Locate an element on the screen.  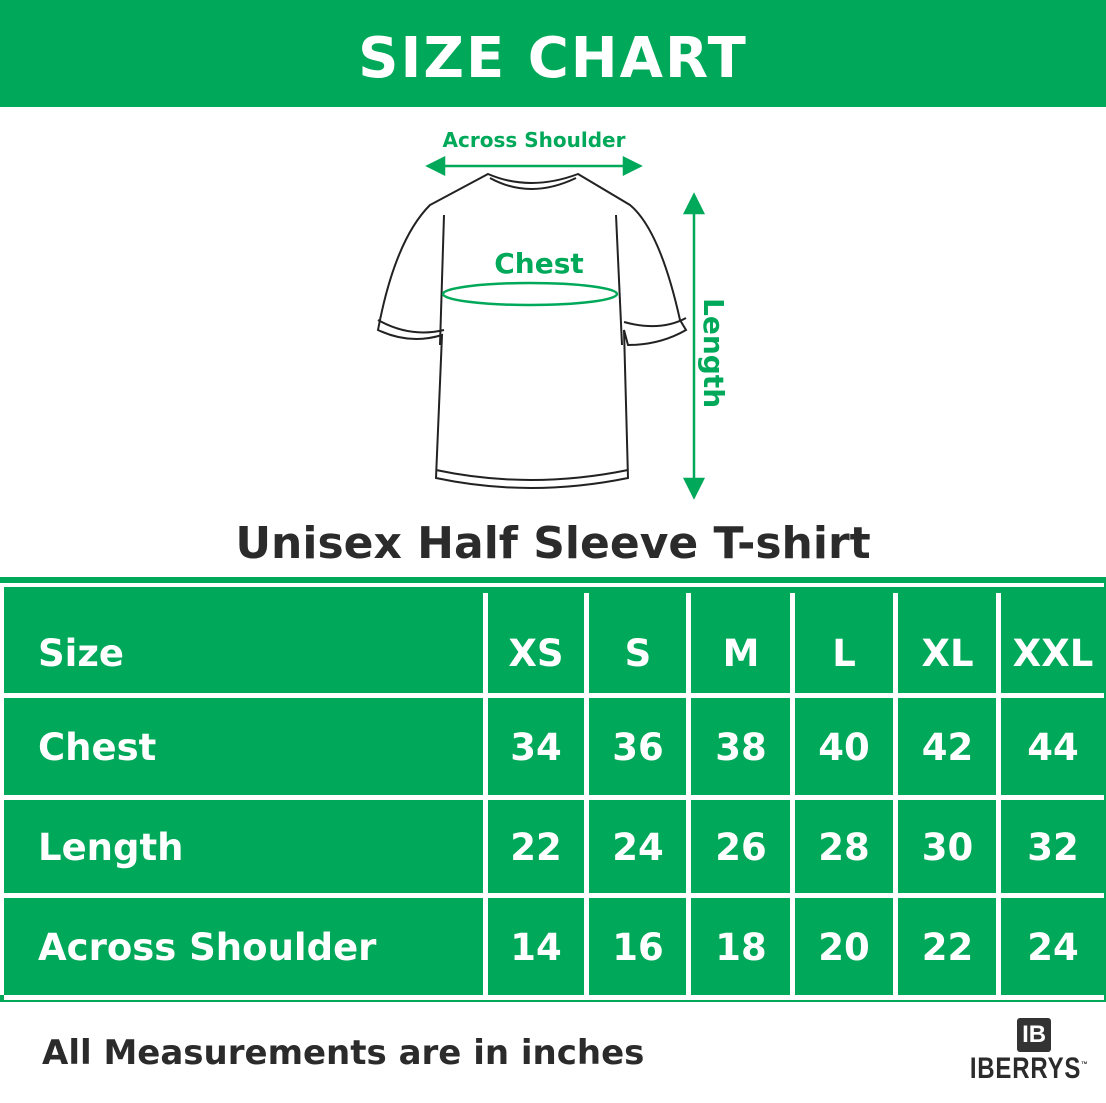
table-cell: 20 is located at coordinates (844, 947).